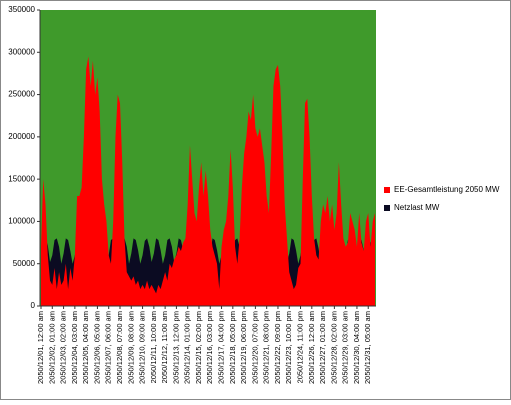 The width and height of the screenshot is (511, 405). I want to click on x-tick-label: 2050/12/10, 09:00 am, so click(142, 347).